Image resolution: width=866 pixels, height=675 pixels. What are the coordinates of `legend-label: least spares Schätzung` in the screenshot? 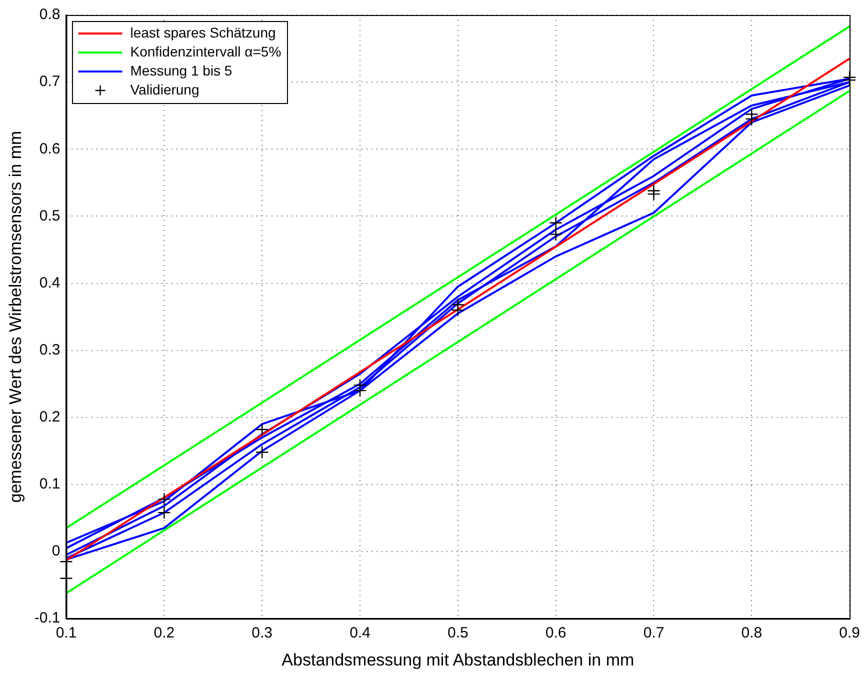 It's located at (203, 32).